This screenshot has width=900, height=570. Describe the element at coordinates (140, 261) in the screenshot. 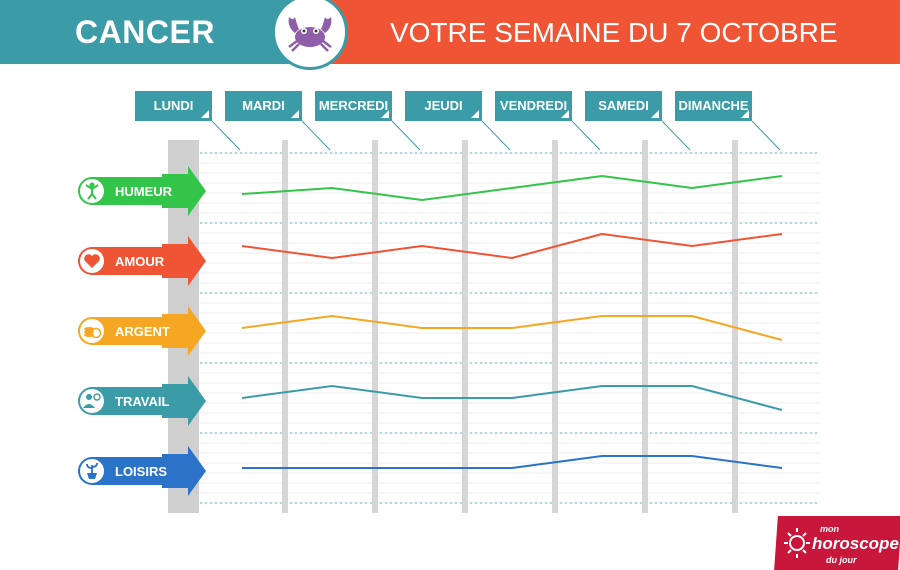

I see `category-label: AMOUR` at that location.